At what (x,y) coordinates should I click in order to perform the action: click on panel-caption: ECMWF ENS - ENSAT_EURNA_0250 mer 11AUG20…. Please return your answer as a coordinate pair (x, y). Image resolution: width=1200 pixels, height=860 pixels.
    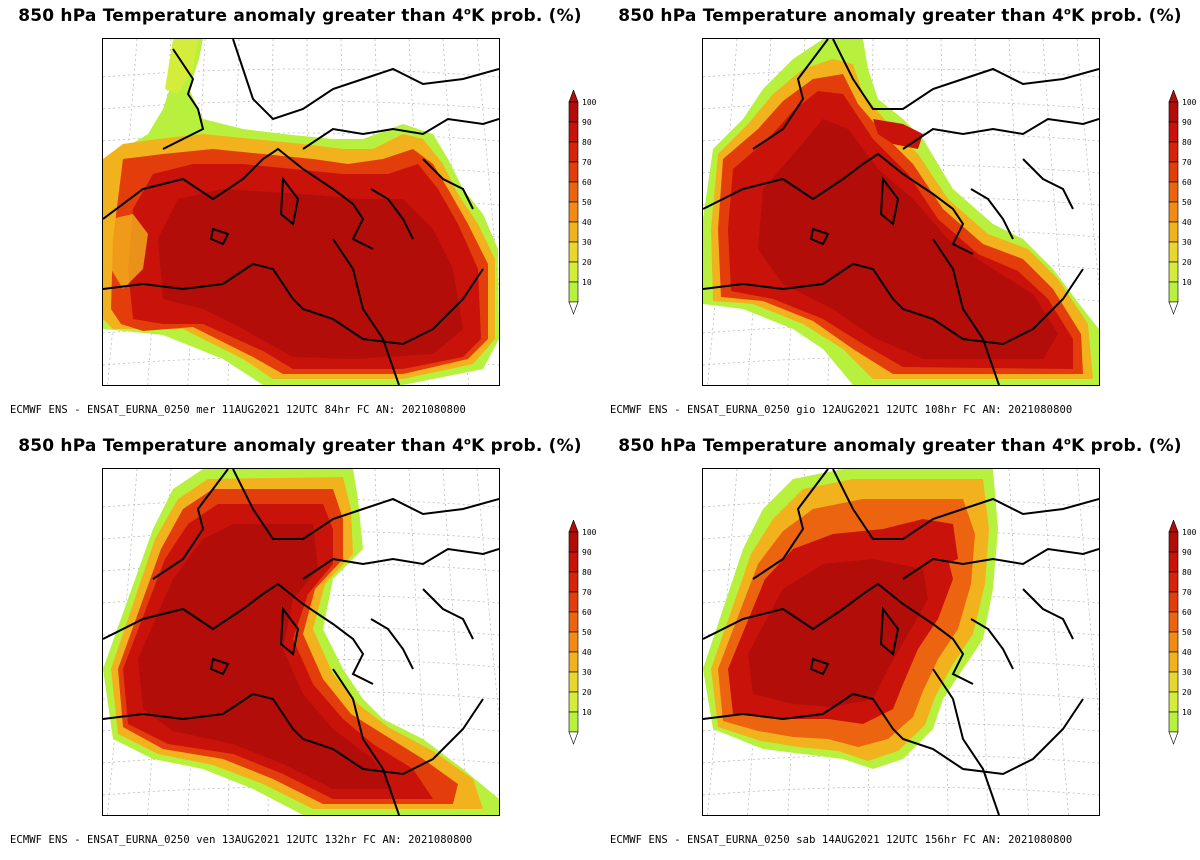
    Looking at the image, I should click on (238, 410).